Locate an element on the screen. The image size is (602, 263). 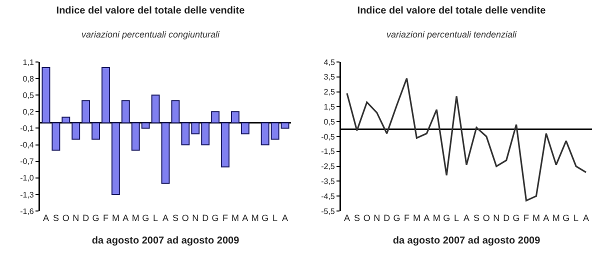
chart-subtitle: variazioni percentuali tendenziali is located at coordinates (452, 34).